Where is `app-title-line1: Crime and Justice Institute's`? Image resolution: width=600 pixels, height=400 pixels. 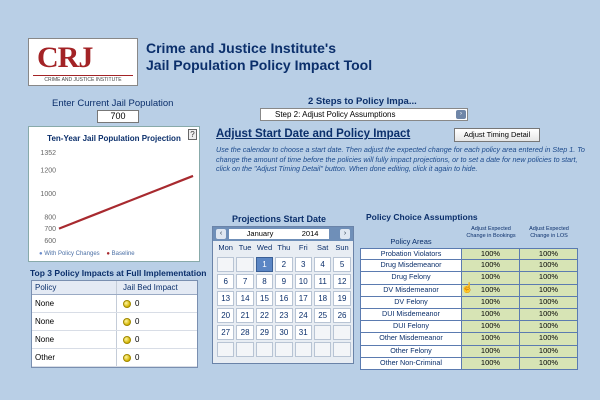
app-title-line1: Crime and Justice Institute's is located at coordinates (241, 48).